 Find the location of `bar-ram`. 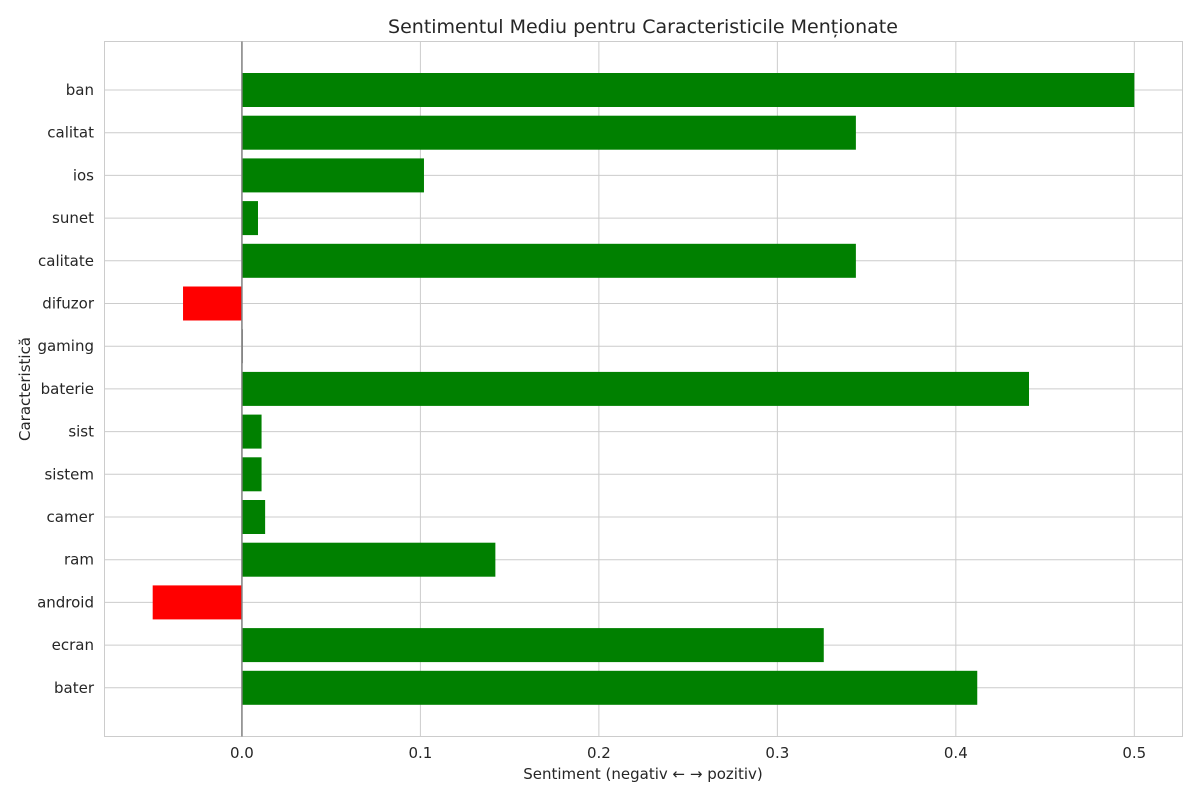

bar-ram is located at coordinates (368, 559).